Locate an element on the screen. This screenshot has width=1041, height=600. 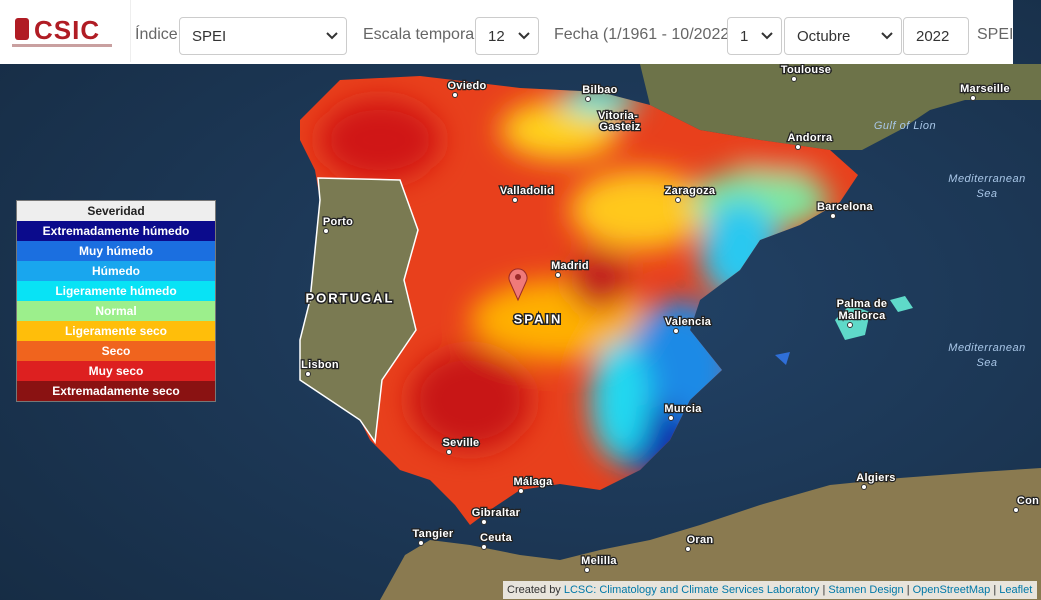
escala-value: 12 is located at coordinates (496, 36).